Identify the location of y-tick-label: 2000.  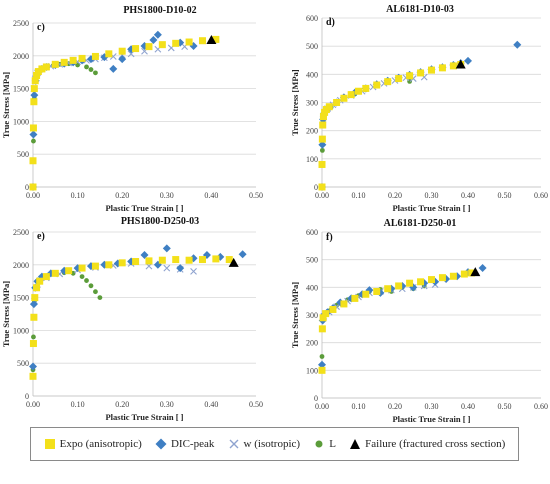
(21, 56).